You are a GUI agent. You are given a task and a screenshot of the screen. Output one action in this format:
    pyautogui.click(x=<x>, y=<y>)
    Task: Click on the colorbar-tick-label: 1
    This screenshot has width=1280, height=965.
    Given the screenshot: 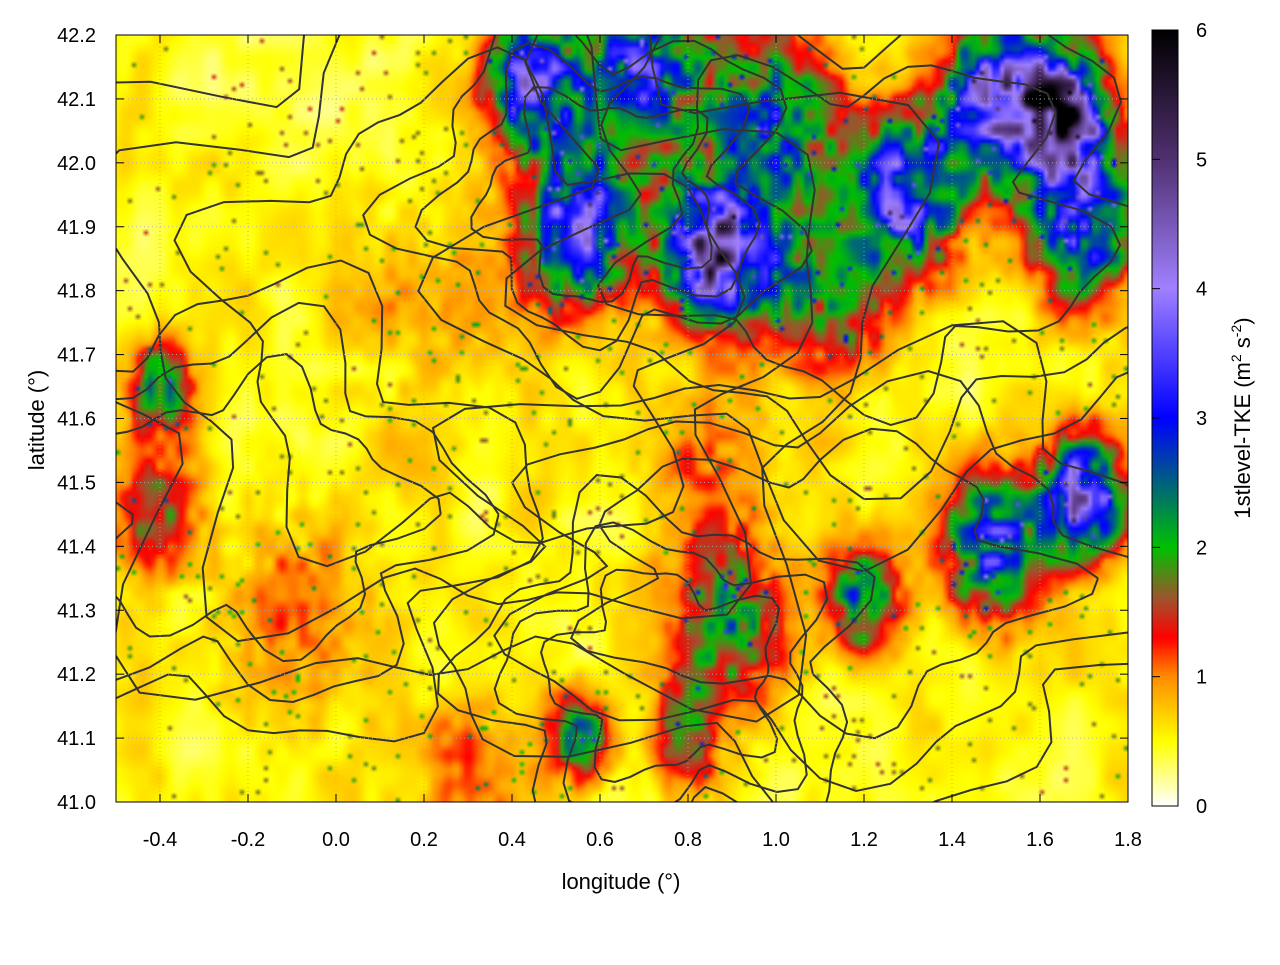 What is the action you would take?
    pyautogui.click(x=1201, y=678)
    